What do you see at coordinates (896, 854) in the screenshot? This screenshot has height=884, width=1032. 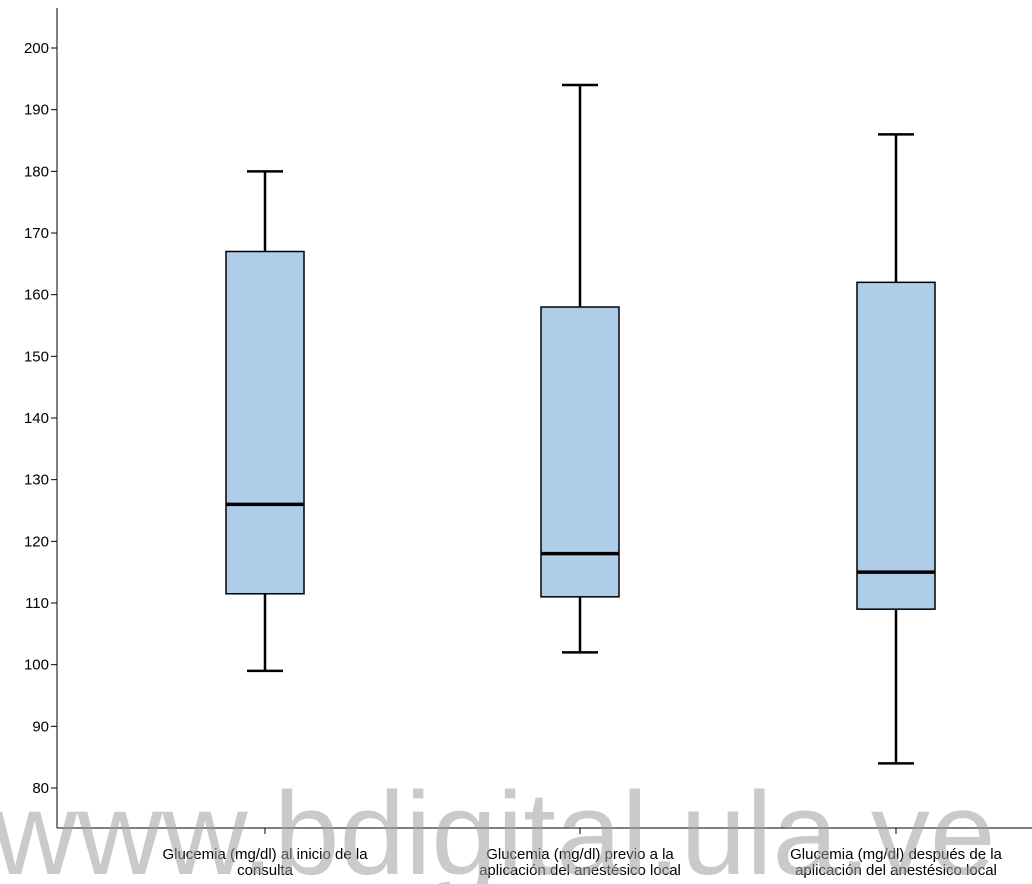 I see `category-label: Glucemia (mg/dl) después de la` at bounding box center [896, 854].